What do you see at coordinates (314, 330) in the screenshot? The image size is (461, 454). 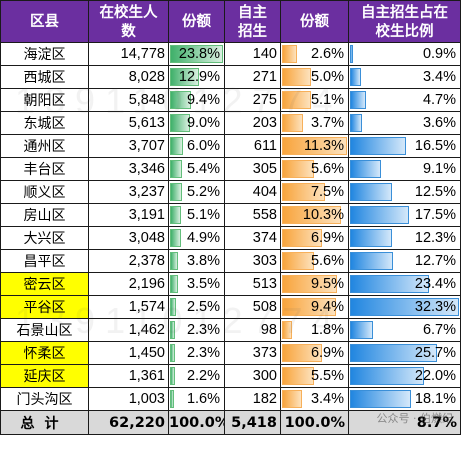 I see `self-share-cell: 1.8%` at bounding box center [314, 330].